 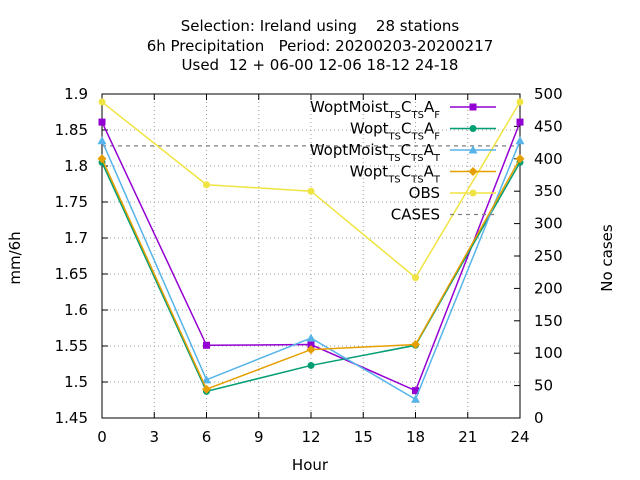 What do you see at coordinates (76, 238) in the screenshot?
I see `y-tick-label: 1.7` at bounding box center [76, 238].